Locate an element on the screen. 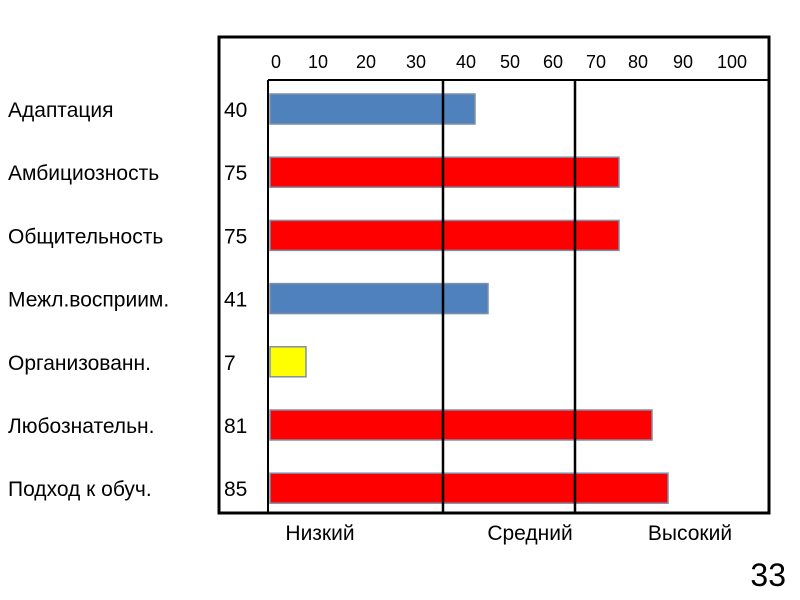 The height and width of the screenshot is (600, 800). category-label: Адаптация is located at coordinates (61, 110).